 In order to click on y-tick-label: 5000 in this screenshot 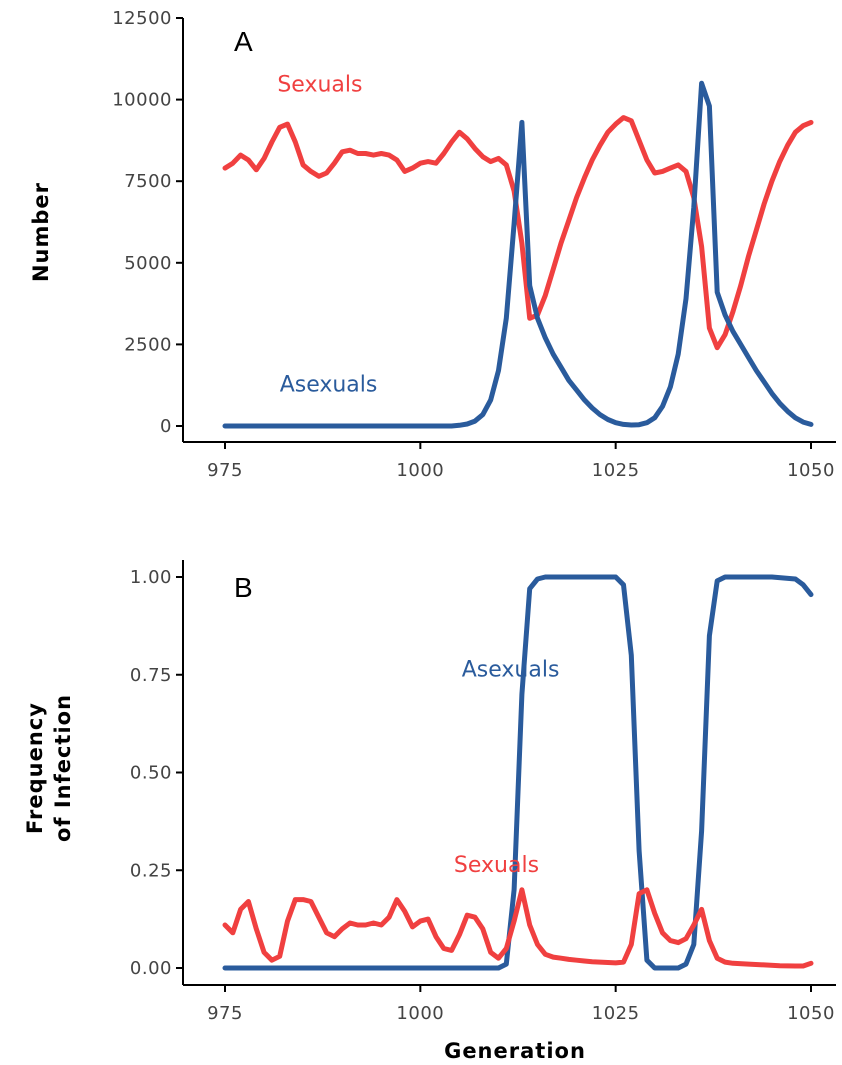, I will do `click(148, 263)`.